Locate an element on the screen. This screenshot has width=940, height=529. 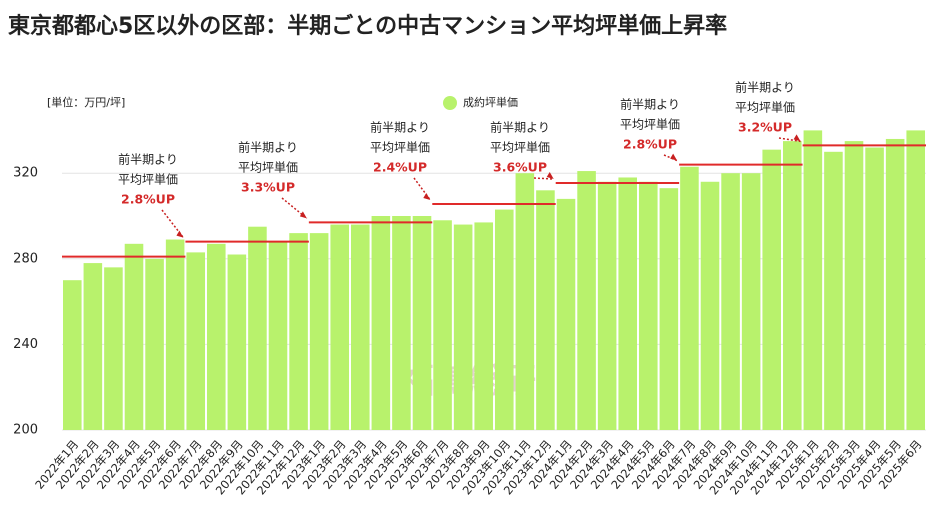
unit-label: [単位：万円/坪] is located at coordinates (86, 102).